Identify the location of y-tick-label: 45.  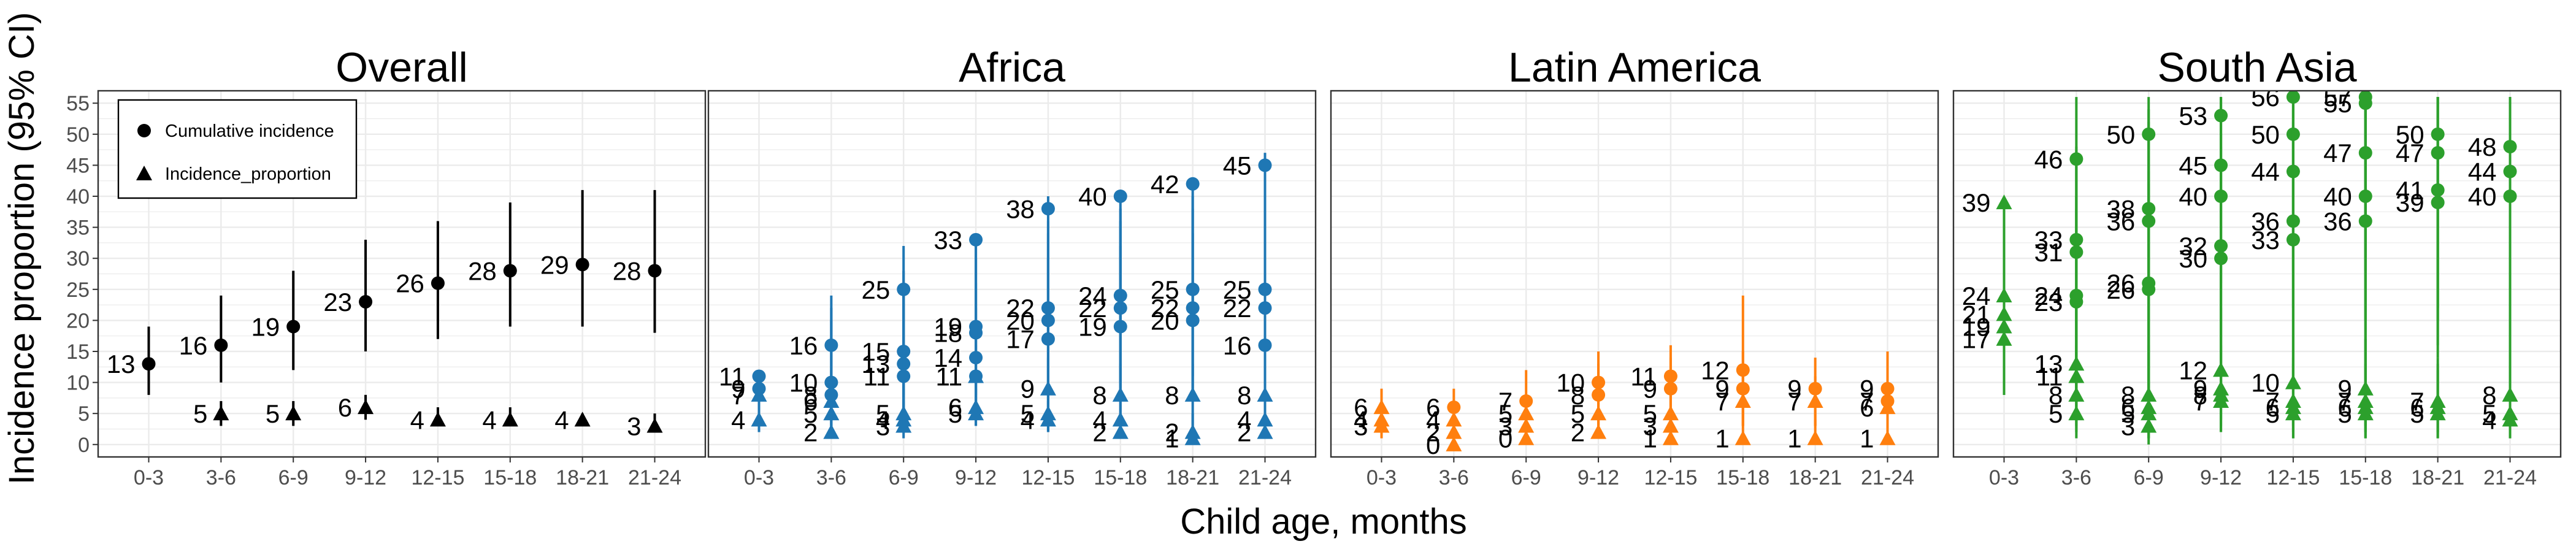
(78, 165).